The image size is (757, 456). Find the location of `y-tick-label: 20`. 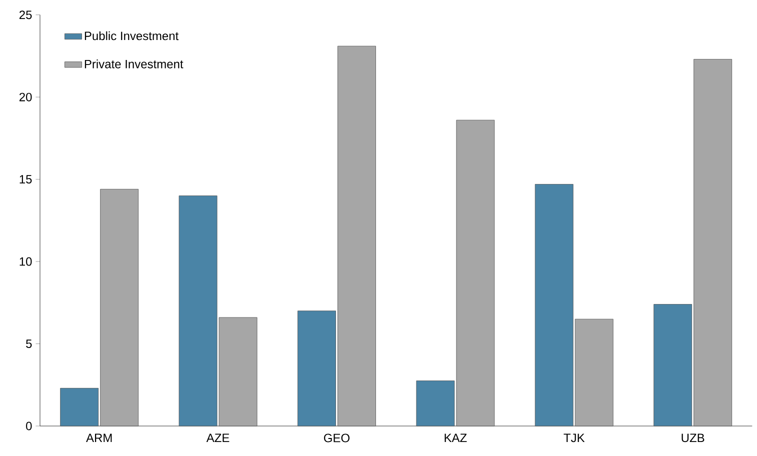

y-tick-label: 20 is located at coordinates (25, 97).